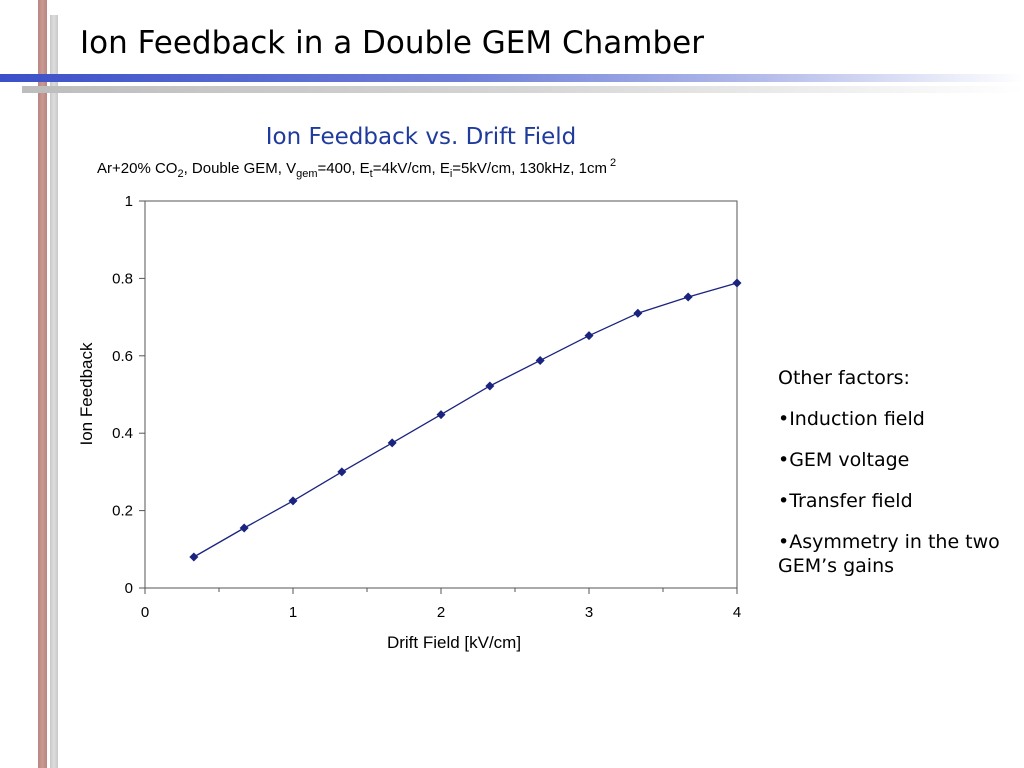 The width and height of the screenshot is (1024, 768). What do you see at coordinates (392, 43) in the screenshot?
I see `page-title: Ion Feedback in a Double GEM Chamber` at bounding box center [392, 43].